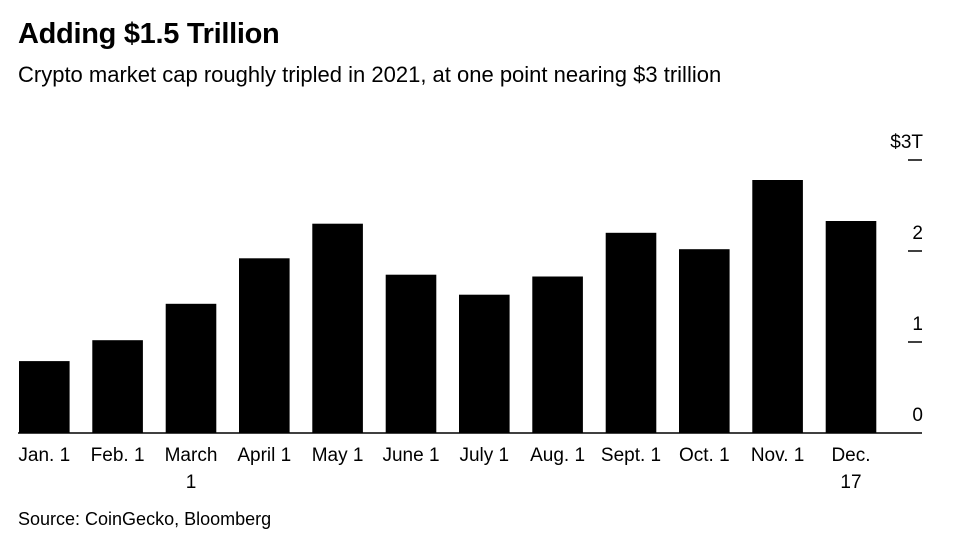  What do you see at coordinates (906, 142) in the screenshot?
I see `y-tick-label-3: $3T` at bounding box center [906, 142].